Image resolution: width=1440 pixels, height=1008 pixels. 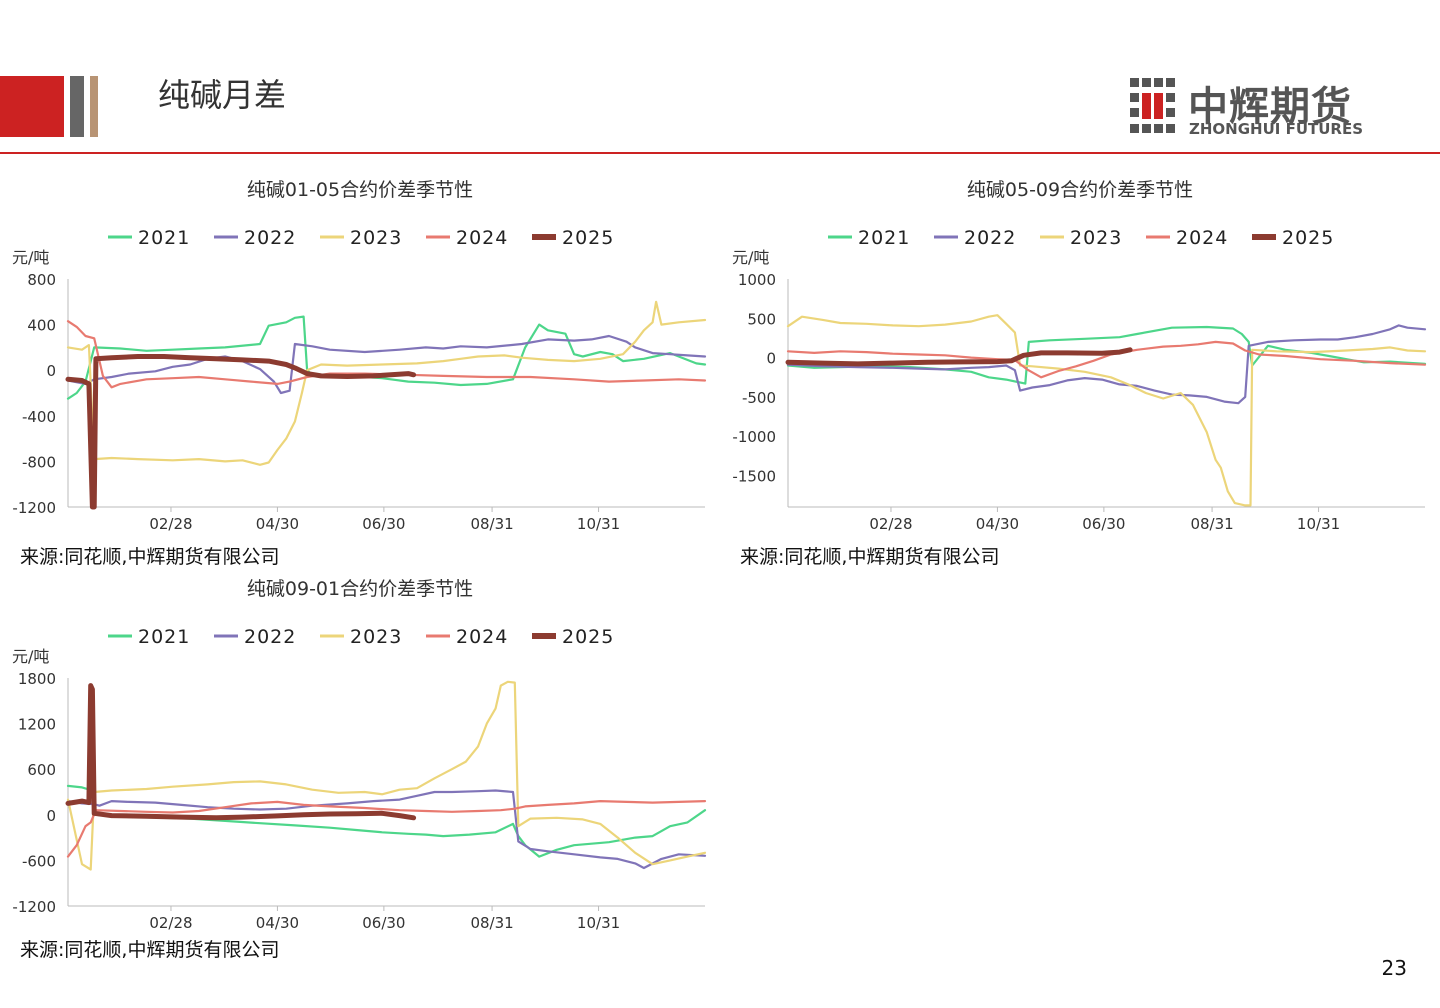 What do you see at coordinates (870, 557) in the screenshot?
I see `source-note-chart-2: 来源:同花顺,中辉期货有限公司` at bounding box center [870, 557].